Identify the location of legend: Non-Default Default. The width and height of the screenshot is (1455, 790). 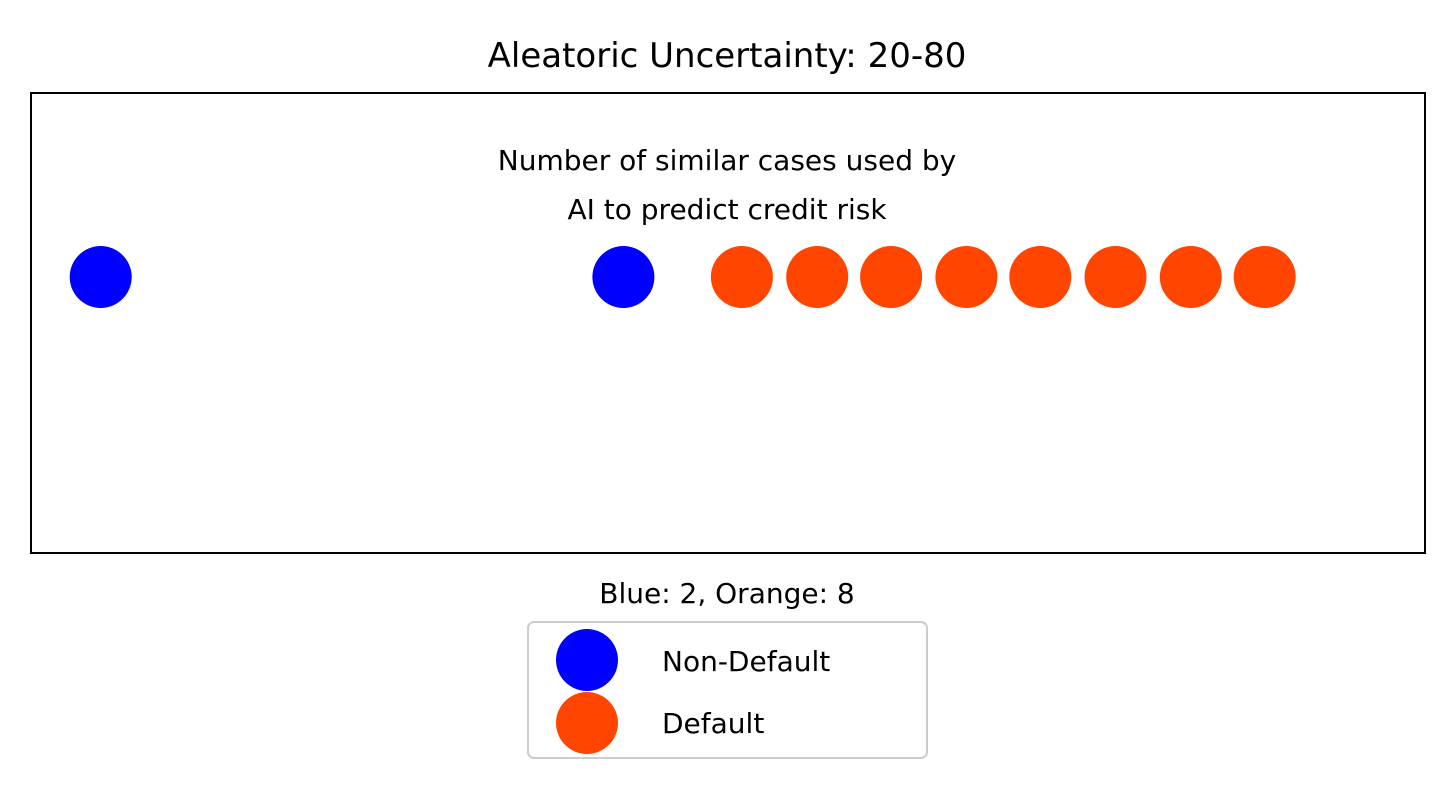
(727, 690).